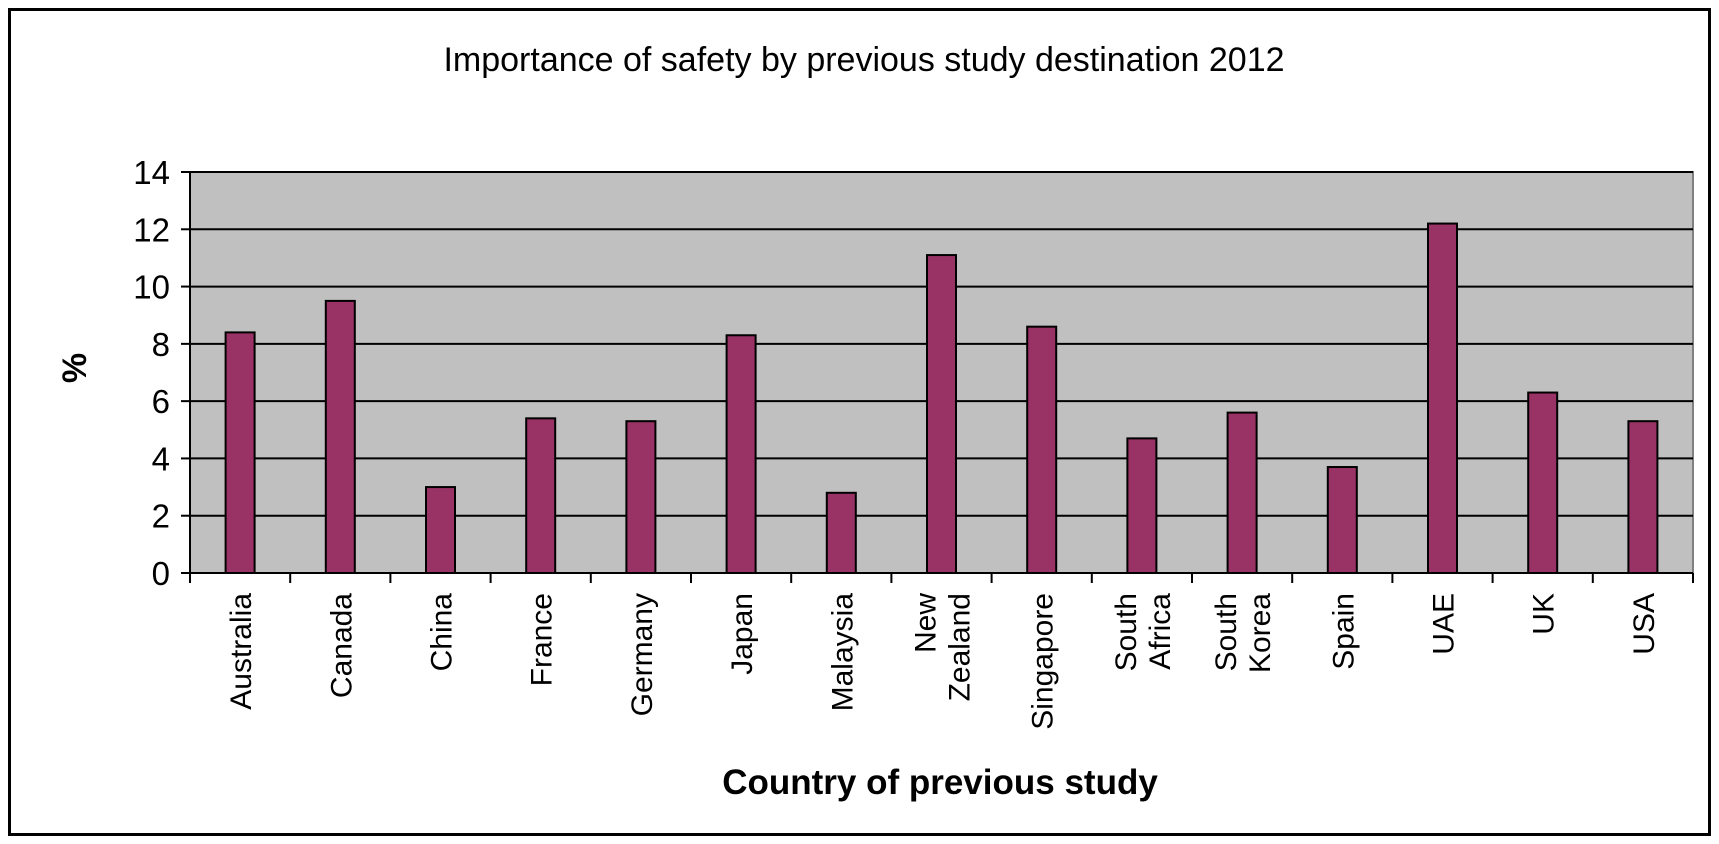 The width and height of the screenshot is (1719, 844). What do you see at coordinates (151, 287) in the screenshot?
I see `y-tick-label: 10` at bounding box center [151, 287].